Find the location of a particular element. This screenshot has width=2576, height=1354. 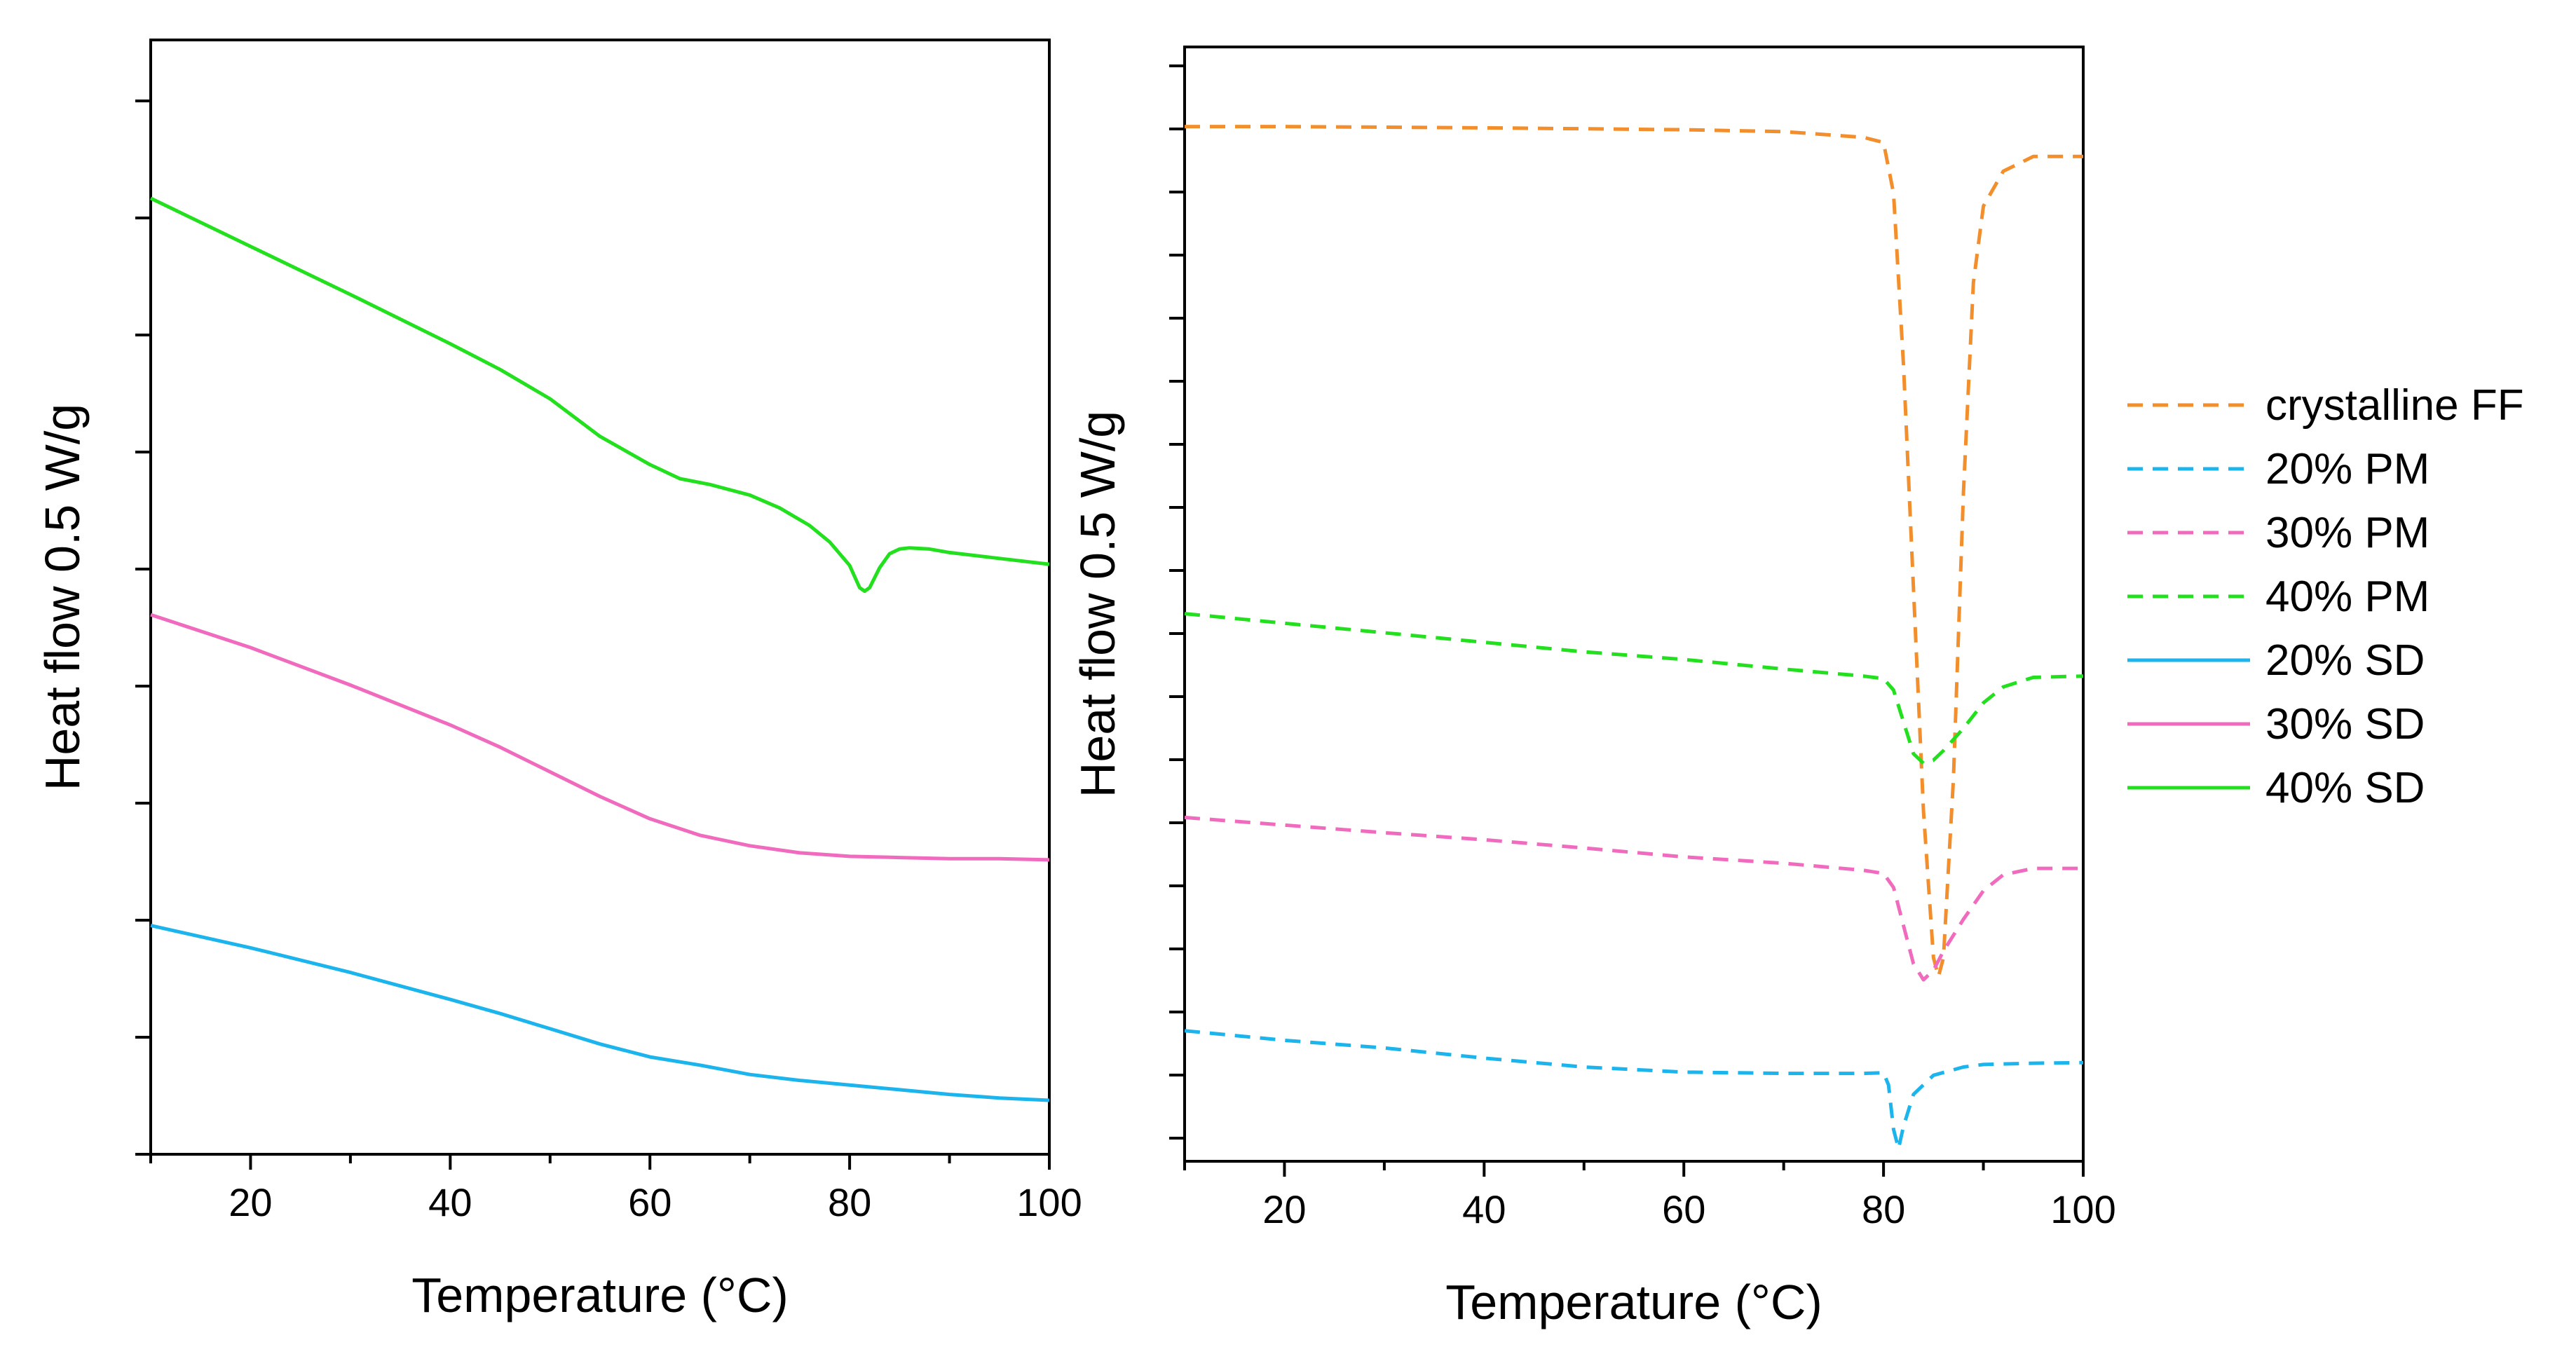

left-x-axis-label: Temperature (°C) is located at coordinates (600, 1295).